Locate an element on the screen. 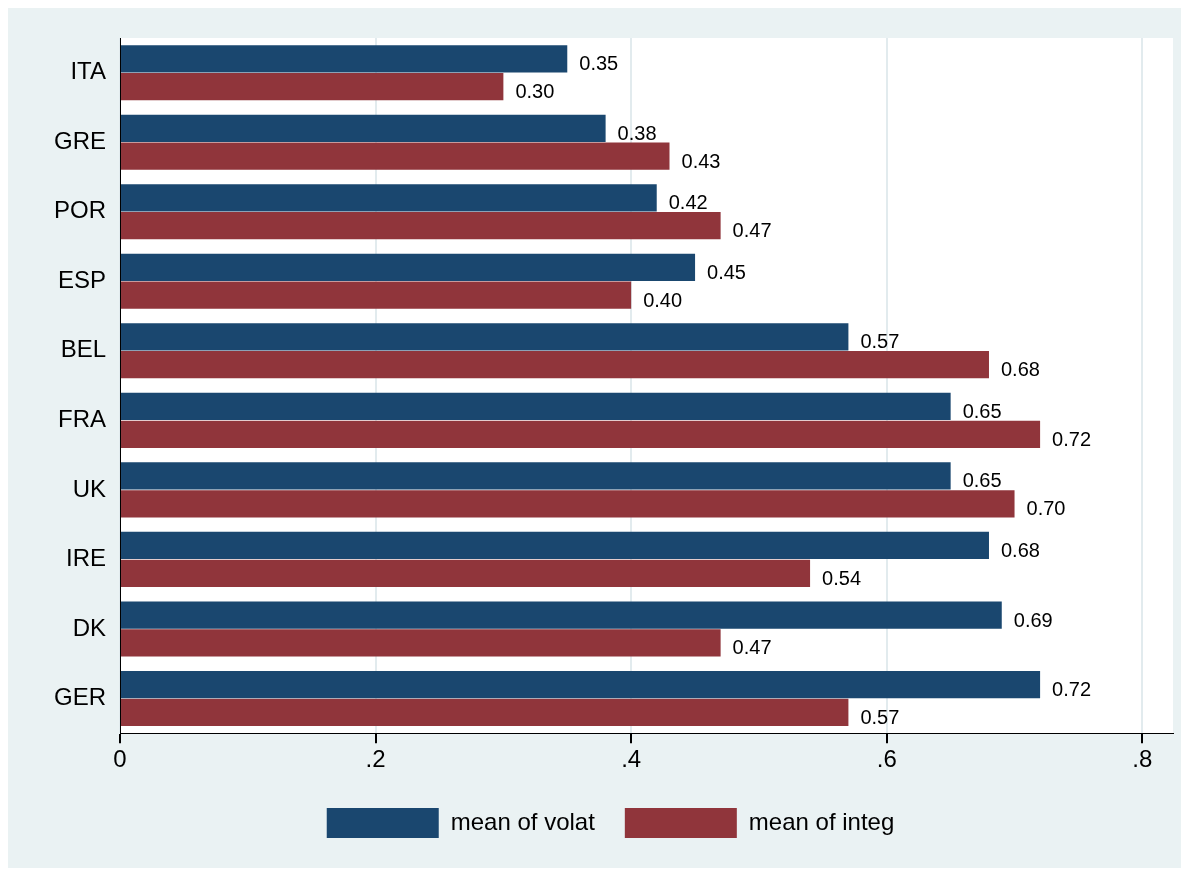  x-tick-label: .2 is located at coordinates (375, 759).